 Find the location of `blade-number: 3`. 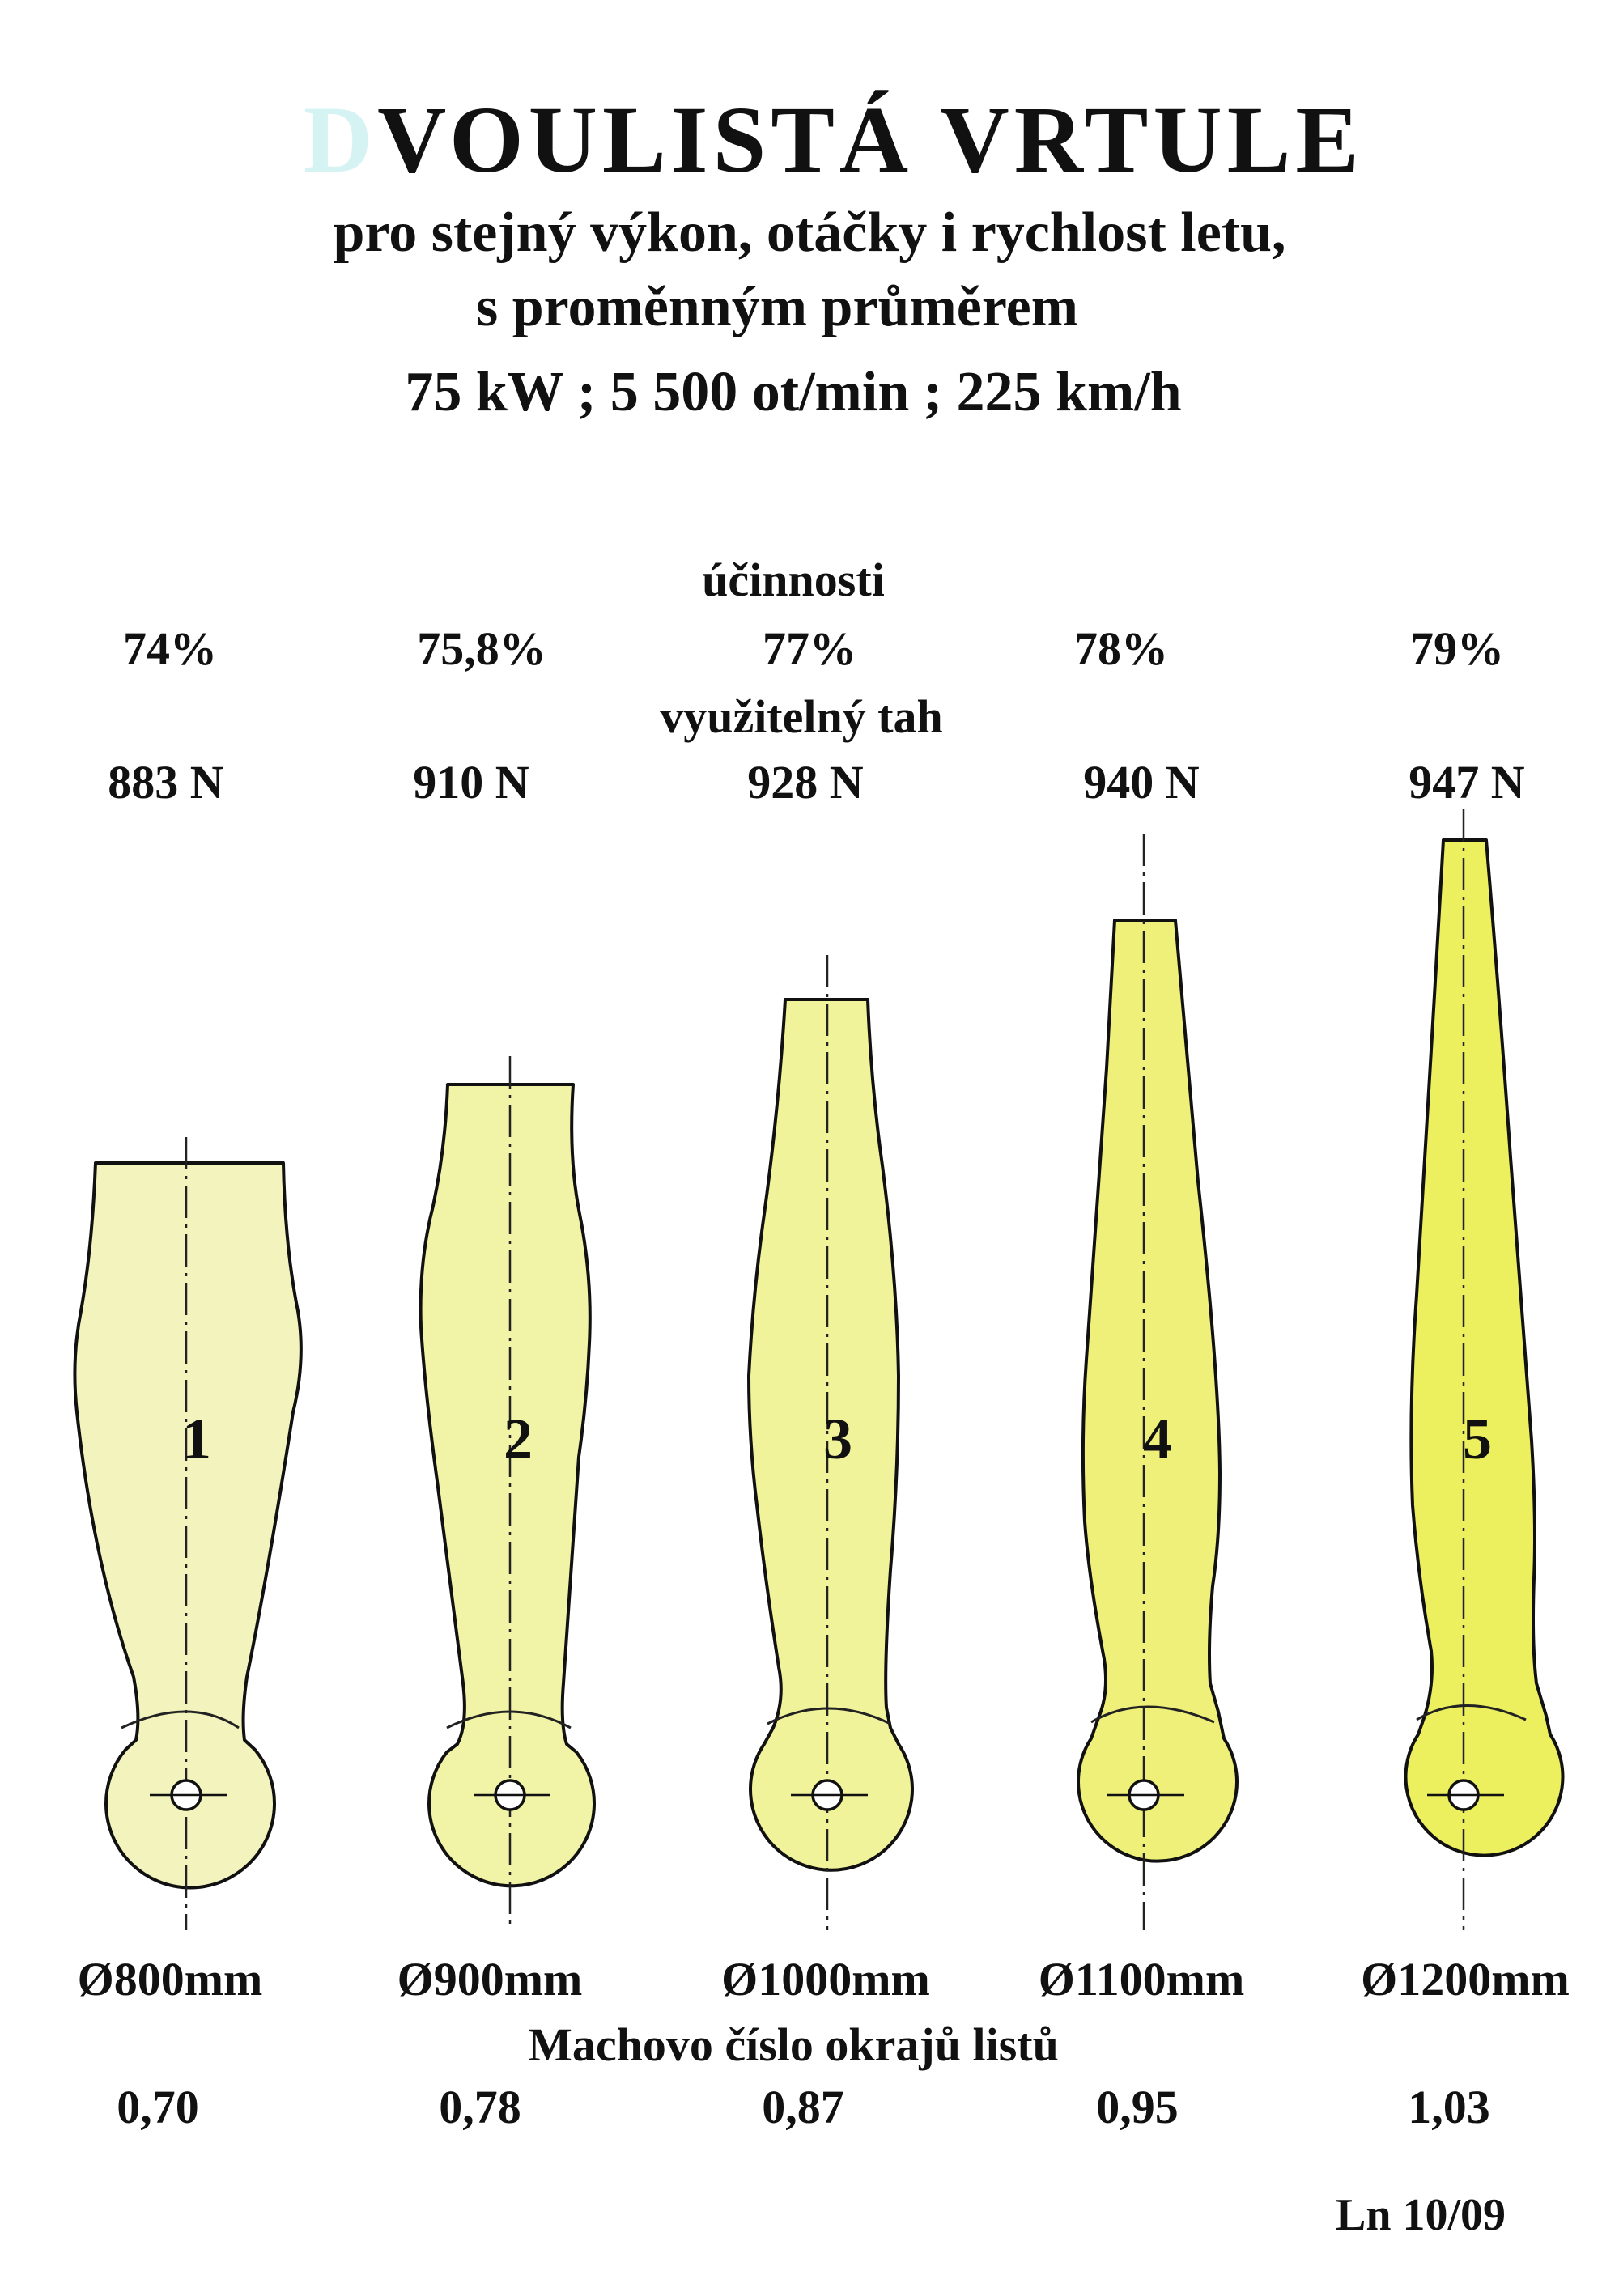

blade-number: 3 is located at coordinates (837, 1439).